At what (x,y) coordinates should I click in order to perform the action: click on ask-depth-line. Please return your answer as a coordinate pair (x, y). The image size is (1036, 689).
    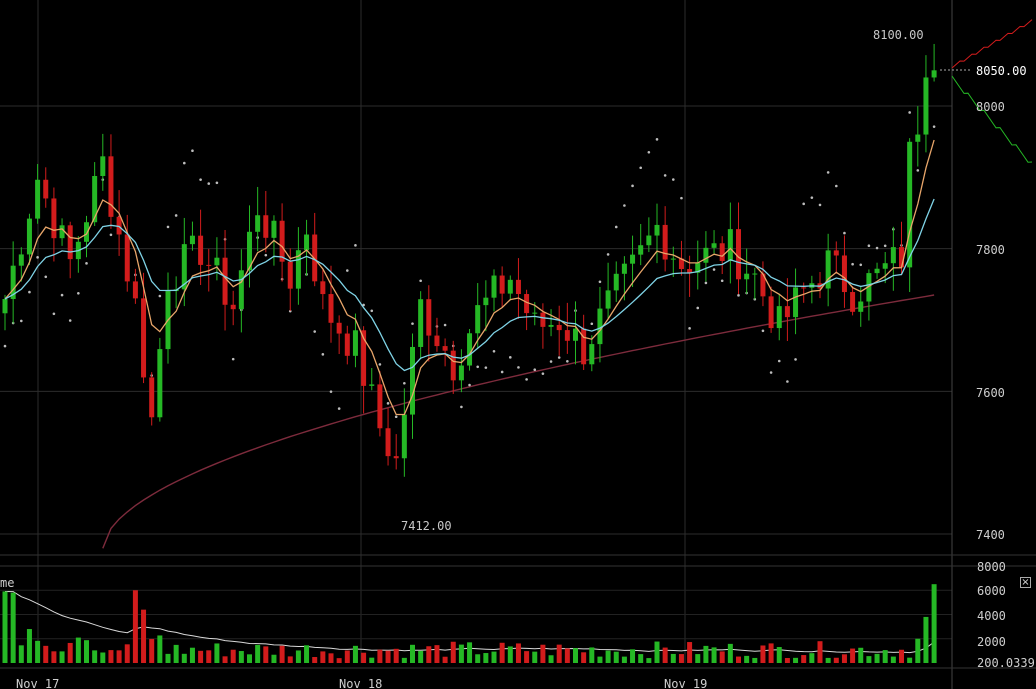
    Looking at the image, I should click on (992, 44).